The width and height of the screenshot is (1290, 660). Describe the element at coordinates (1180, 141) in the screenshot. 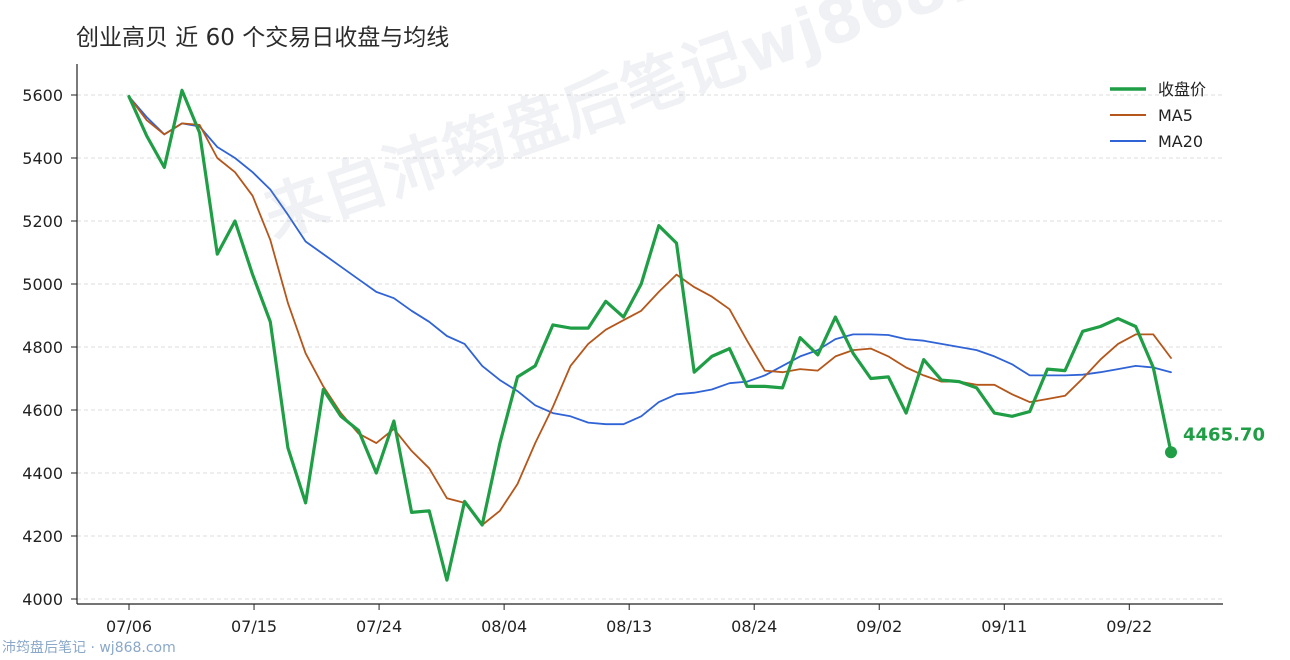

I see `legend-label: MA20` at that location.